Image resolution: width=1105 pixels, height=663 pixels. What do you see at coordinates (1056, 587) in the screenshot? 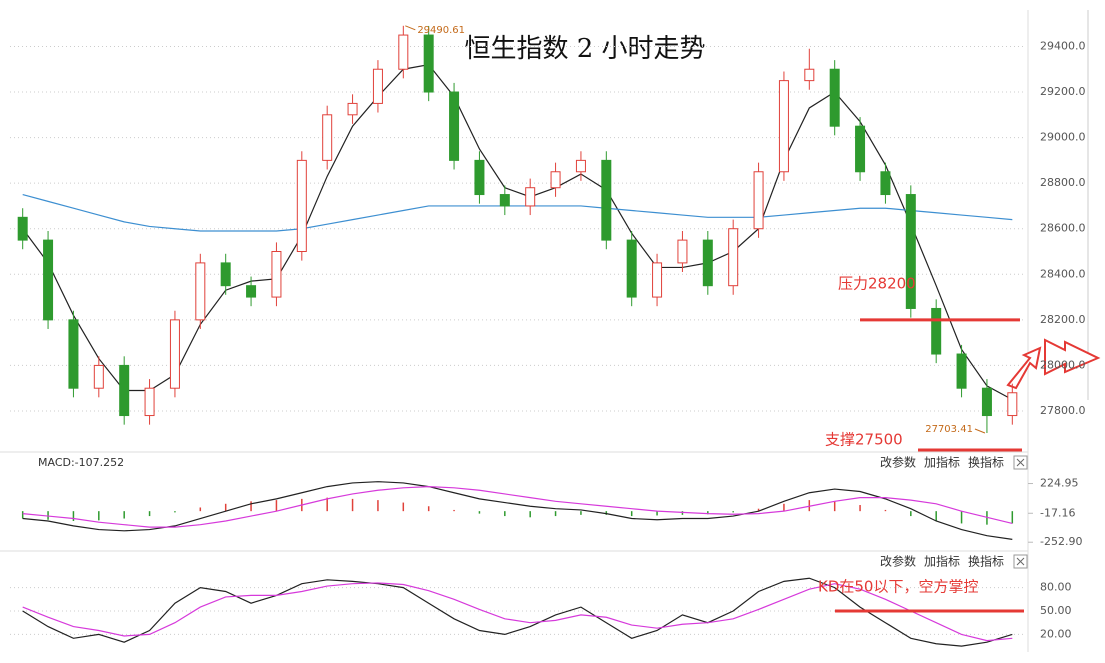
I see `y-tick-label: 80.00` at bounding box center [1056, 587].